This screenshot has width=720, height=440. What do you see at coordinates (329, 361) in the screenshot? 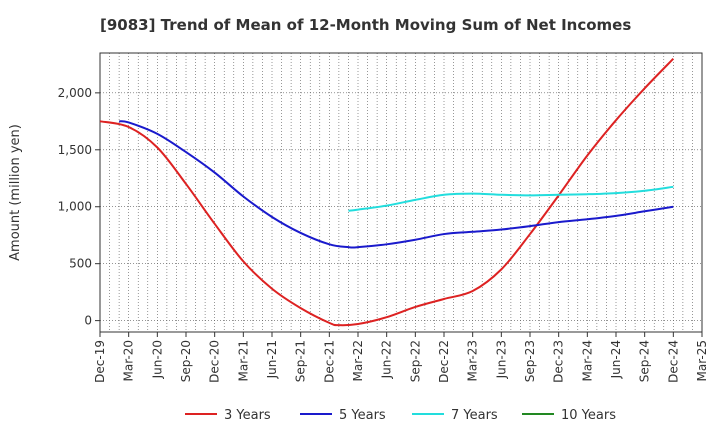
I see `x-tick-label: Dec-21` at bounding box center [329, 361].